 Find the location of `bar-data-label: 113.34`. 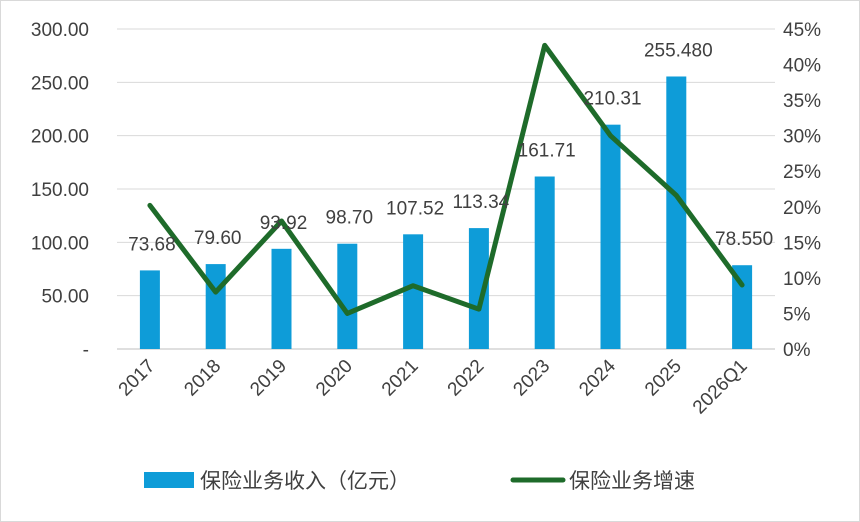

bar-data-label: 113.34 is located at coordinates (481, 202).